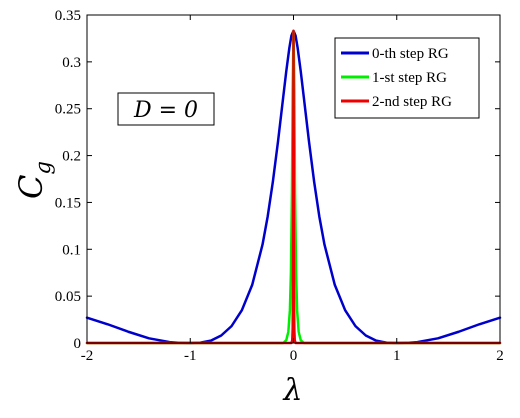 The width and height of the screenshot is (520, 418). Describe the element at coordinates (71, 157) in the screenshot. I see `y-tick-label: 0.2` at that location.